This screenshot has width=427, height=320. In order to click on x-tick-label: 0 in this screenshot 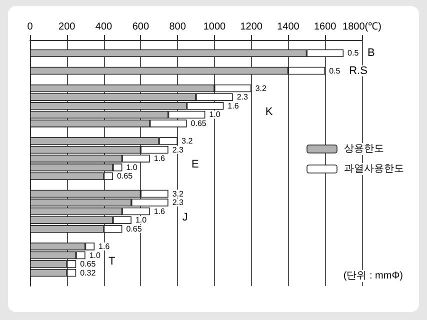, I will do `click(30, 27)`.